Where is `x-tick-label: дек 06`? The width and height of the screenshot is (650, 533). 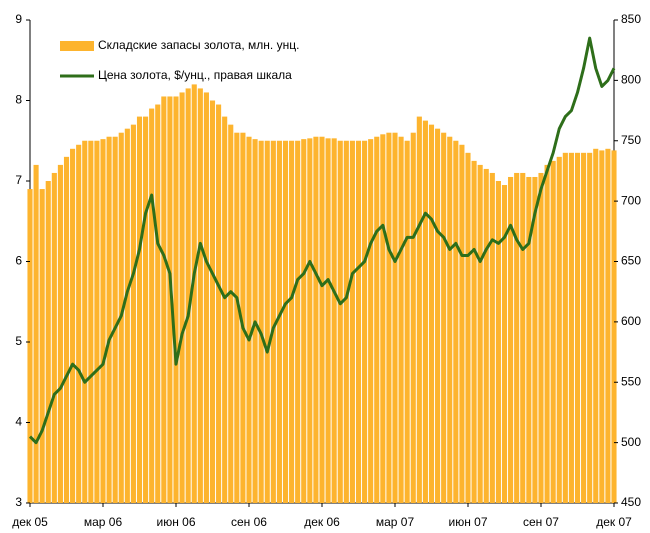 x-tick-label: дек 06 is located at coordinates (322, 522).